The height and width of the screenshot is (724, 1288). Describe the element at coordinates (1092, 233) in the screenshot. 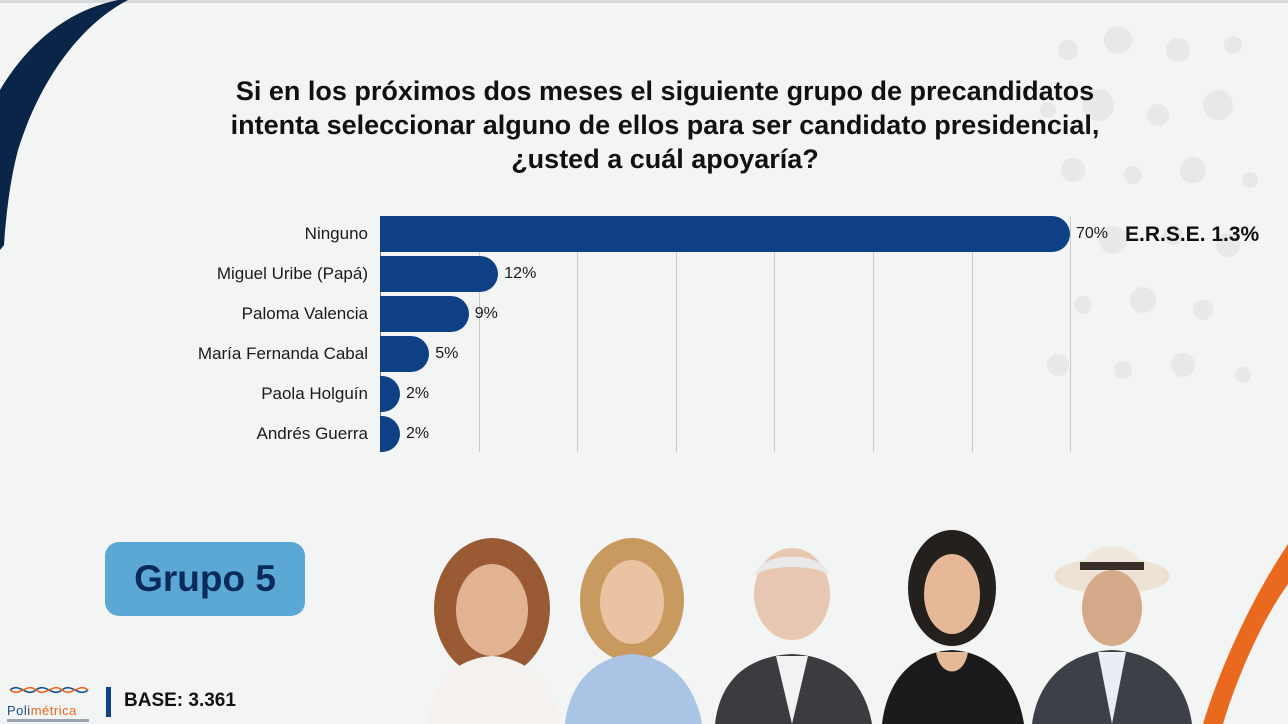

I see `value-label: 70%` at that location.